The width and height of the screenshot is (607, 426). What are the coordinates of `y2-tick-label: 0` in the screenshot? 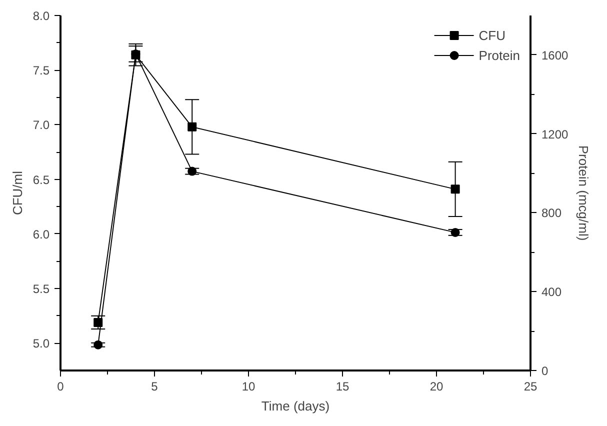 It's located at (545, 371).